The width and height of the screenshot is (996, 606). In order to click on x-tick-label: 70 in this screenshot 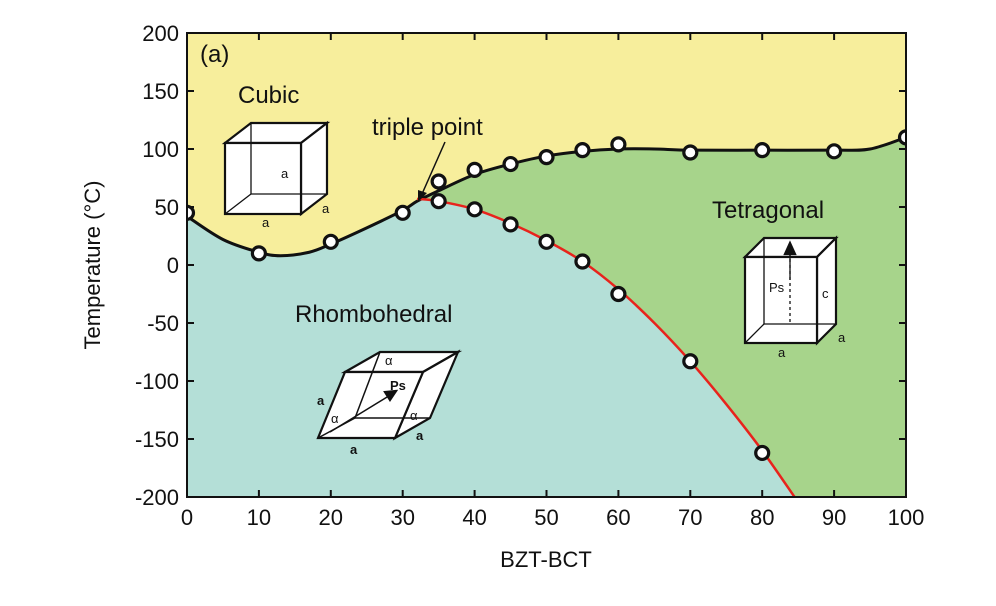, I will do `click(690, 517)`.